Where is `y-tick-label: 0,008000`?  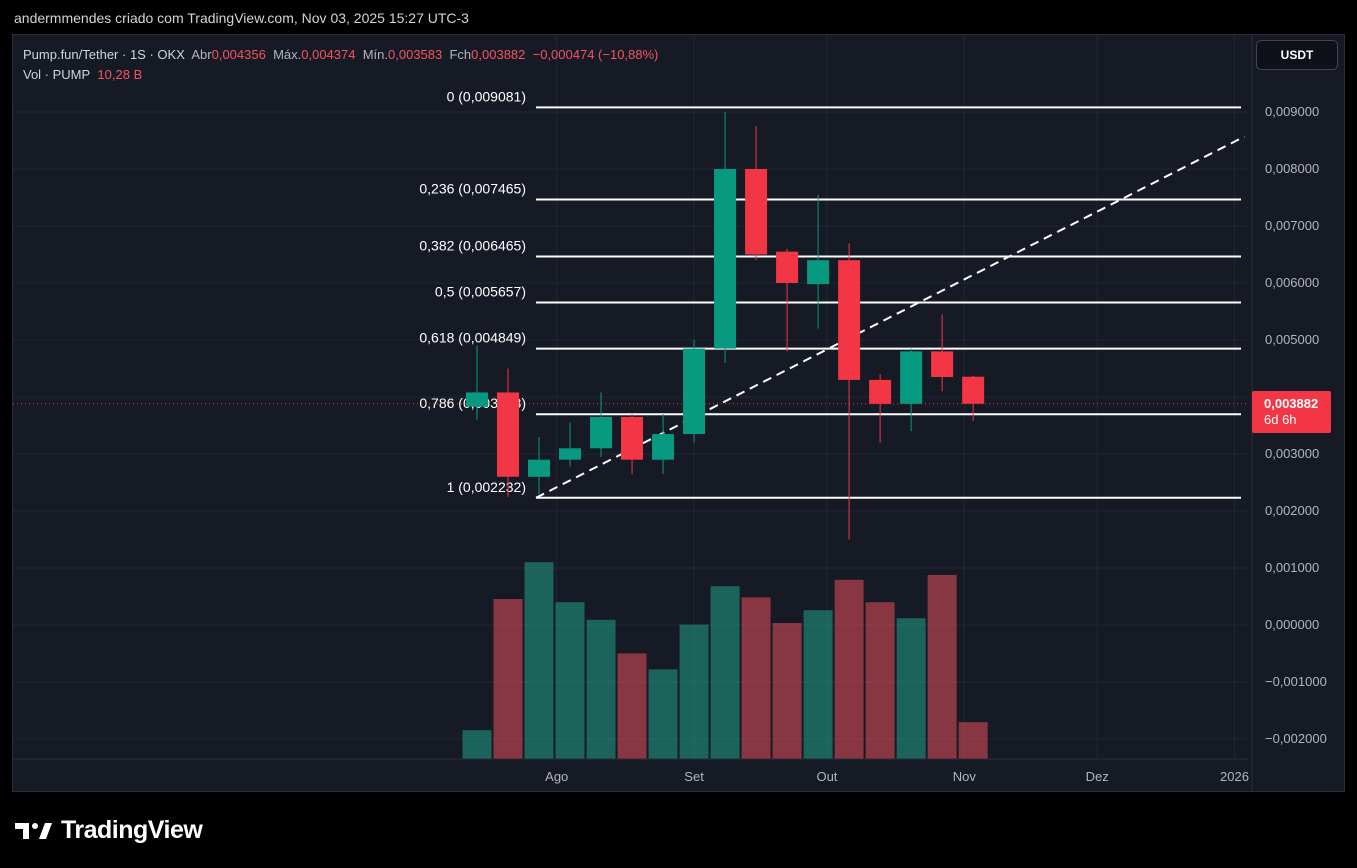 y-tick-label: 0,008000 is located at coordinates (1292, 168).